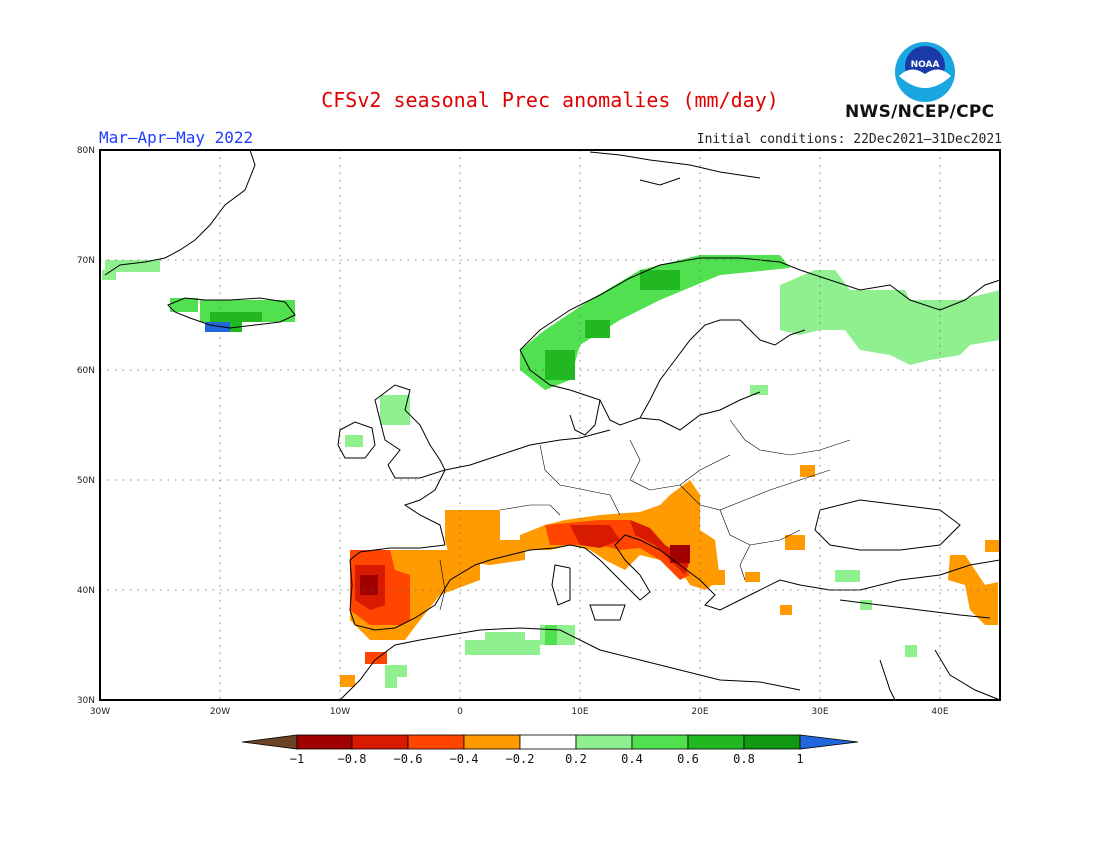 The image size is (1100, 850). I want to click on lat-tick: 70N, so click(86, 261).